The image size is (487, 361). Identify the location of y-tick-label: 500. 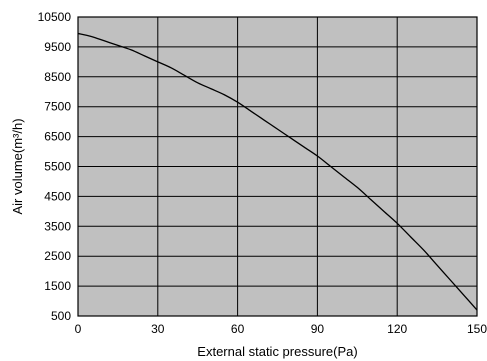
(61, 316).